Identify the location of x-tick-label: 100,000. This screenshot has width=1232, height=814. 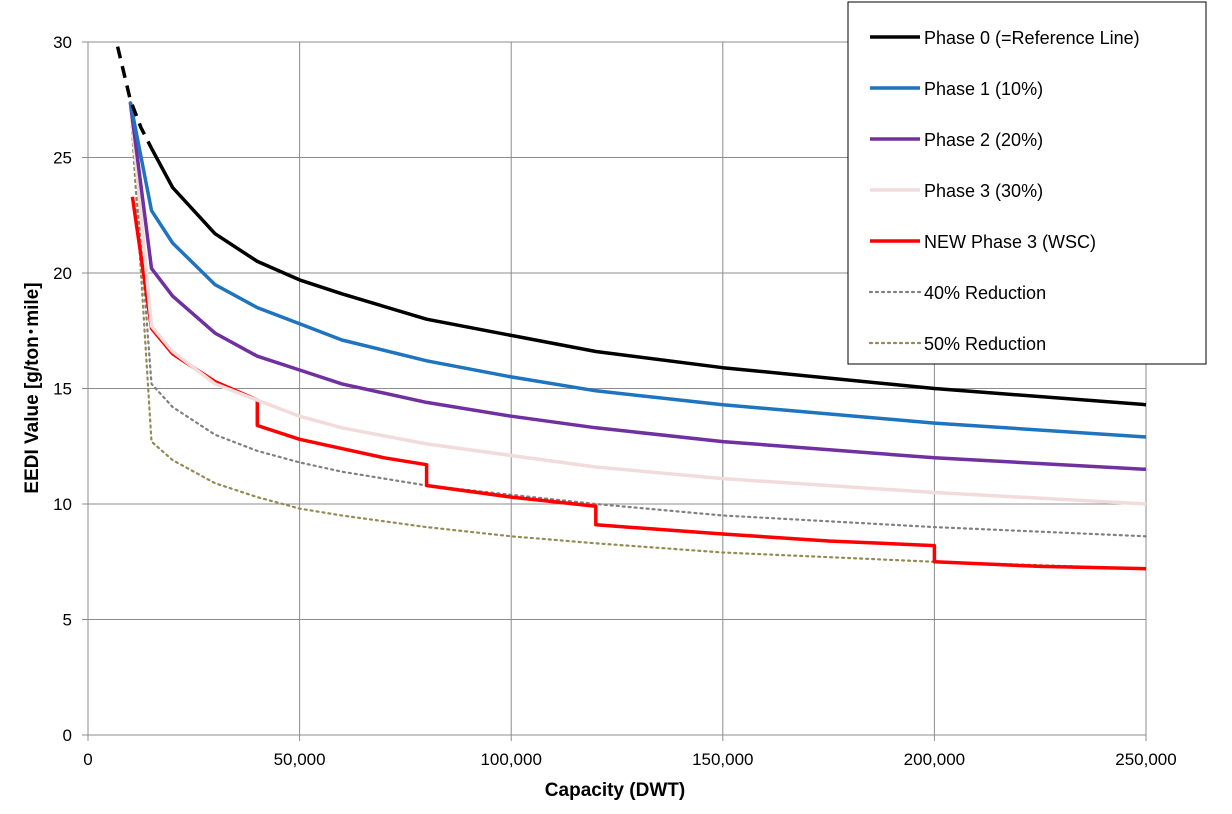
(510, 759).